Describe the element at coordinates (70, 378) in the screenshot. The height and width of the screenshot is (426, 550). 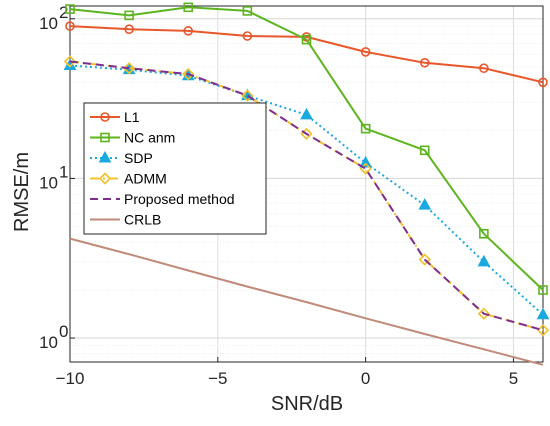
I see `x-tick-label: −10` at that location.